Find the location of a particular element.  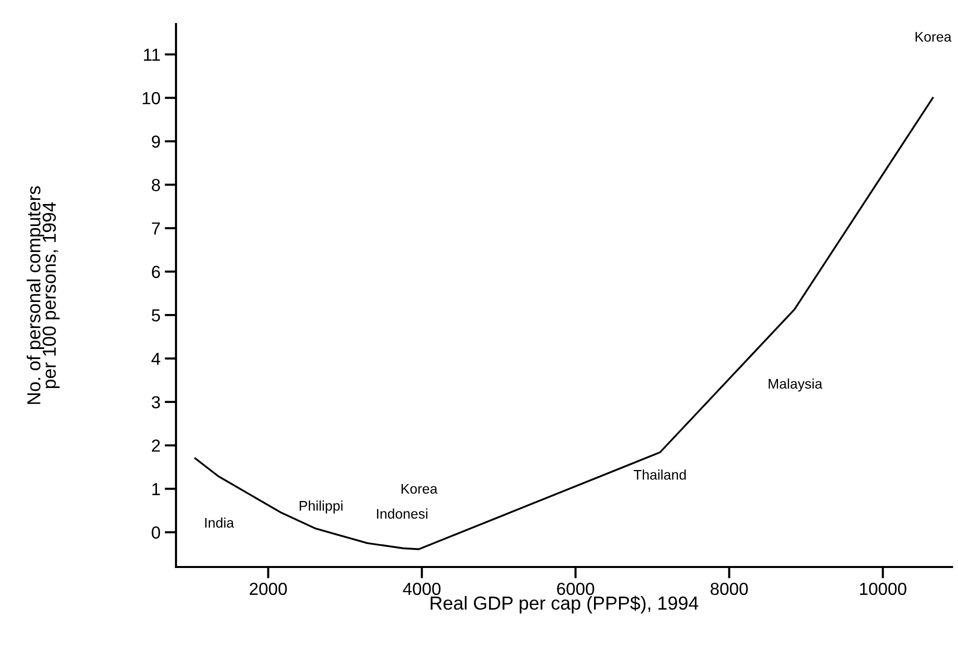

x-tick-label: 2000 is located at coordinates (268, 589).